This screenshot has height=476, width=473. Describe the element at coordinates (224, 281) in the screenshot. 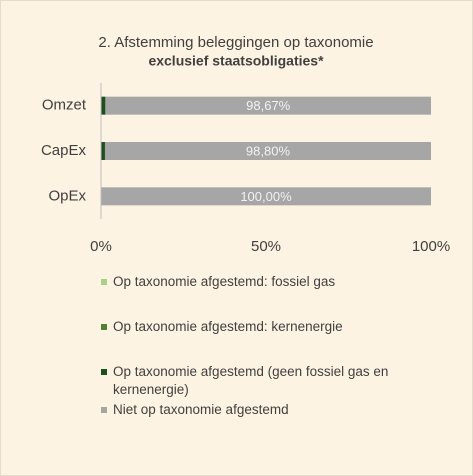

I see `legend-label: Op taxonomie afgestemd: fossiel gas` at that location.